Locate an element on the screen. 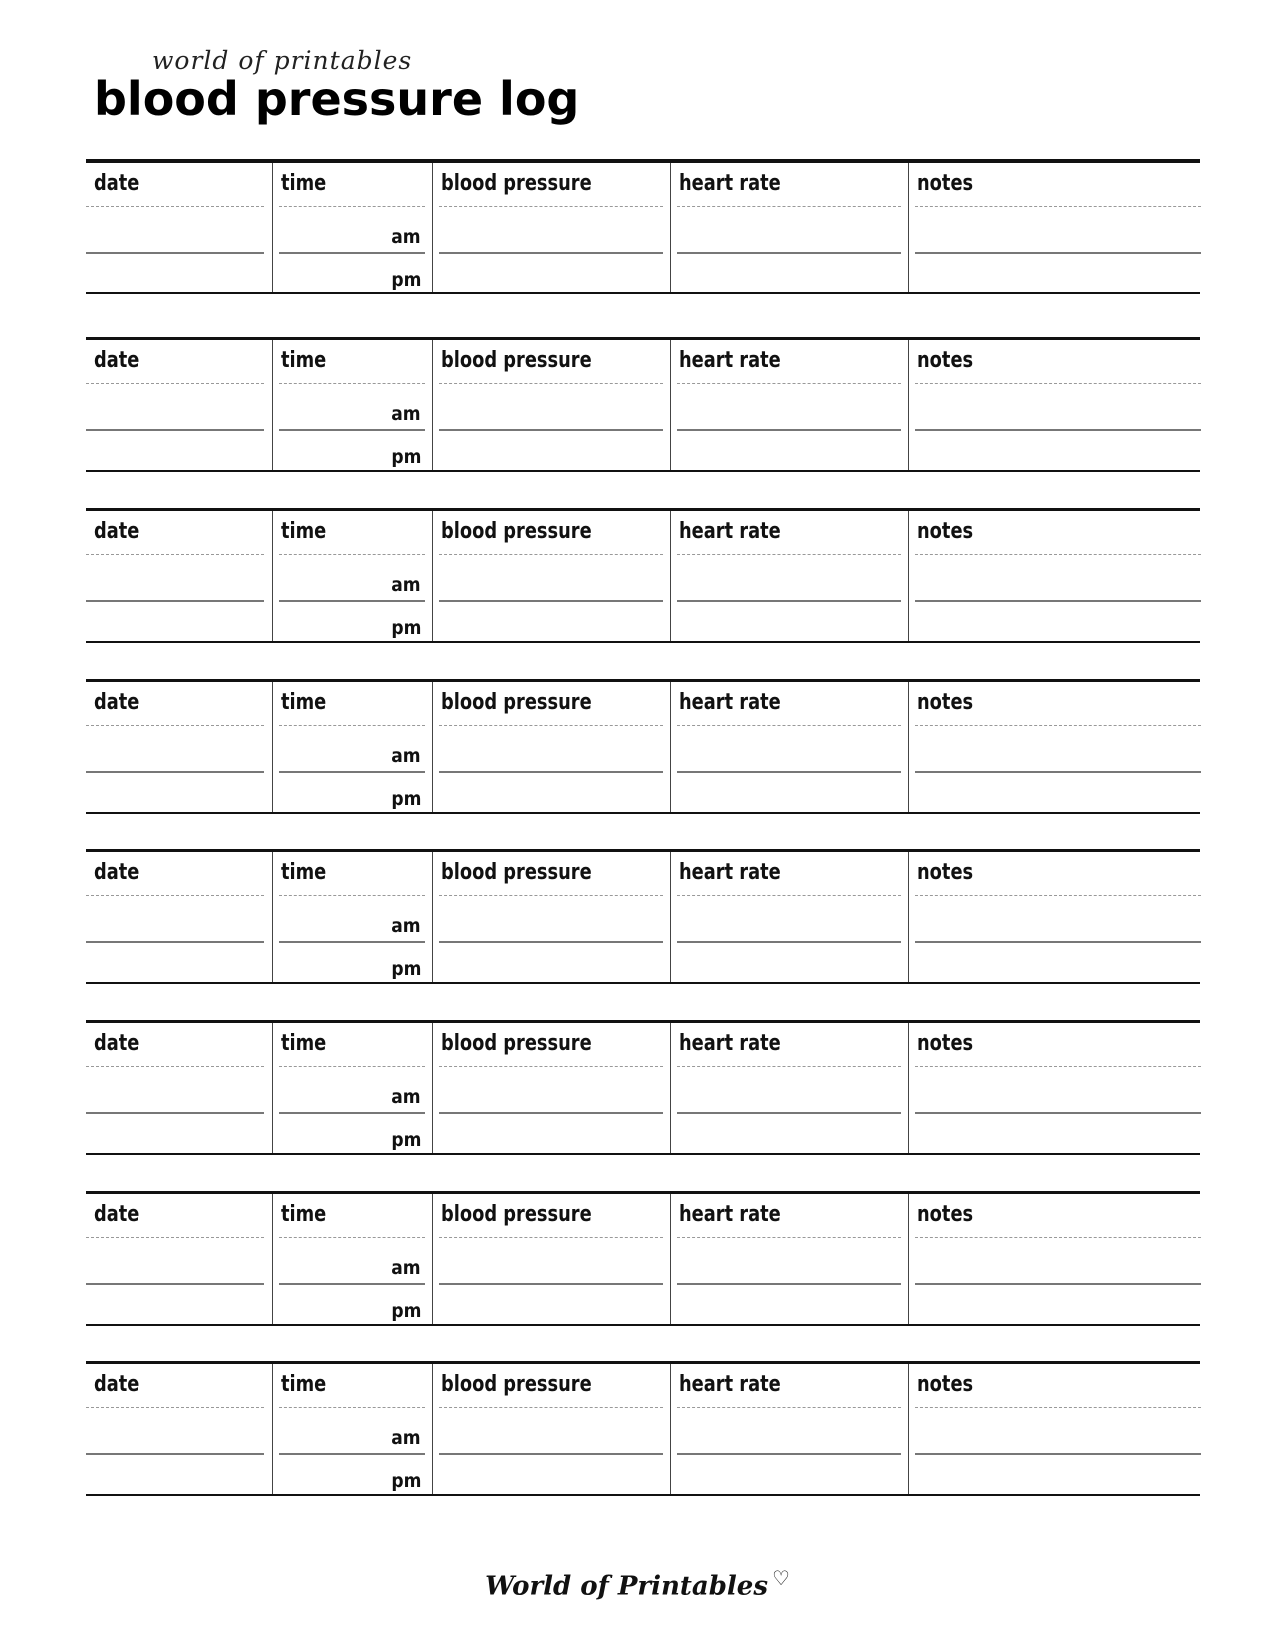 This screenshot has height=1650, width=1275. footer-brand: World of Printables ♡ is located at coordinates (637, 1584).